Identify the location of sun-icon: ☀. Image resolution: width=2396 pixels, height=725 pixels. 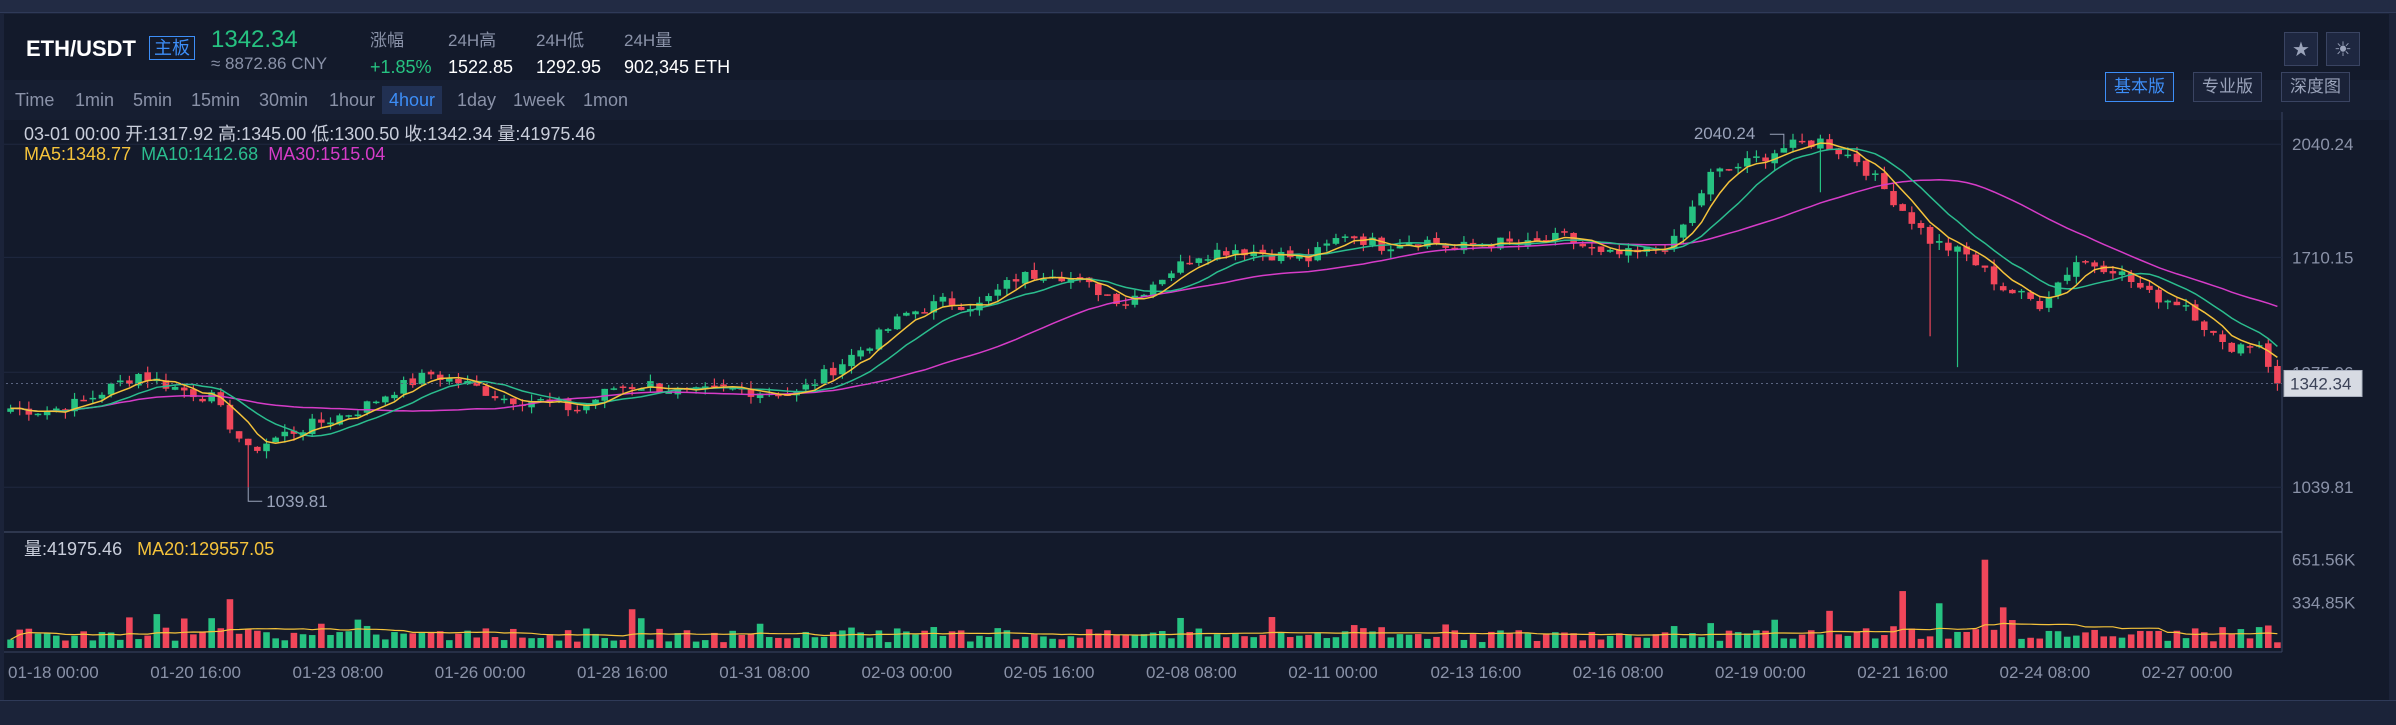
(2343, 49).